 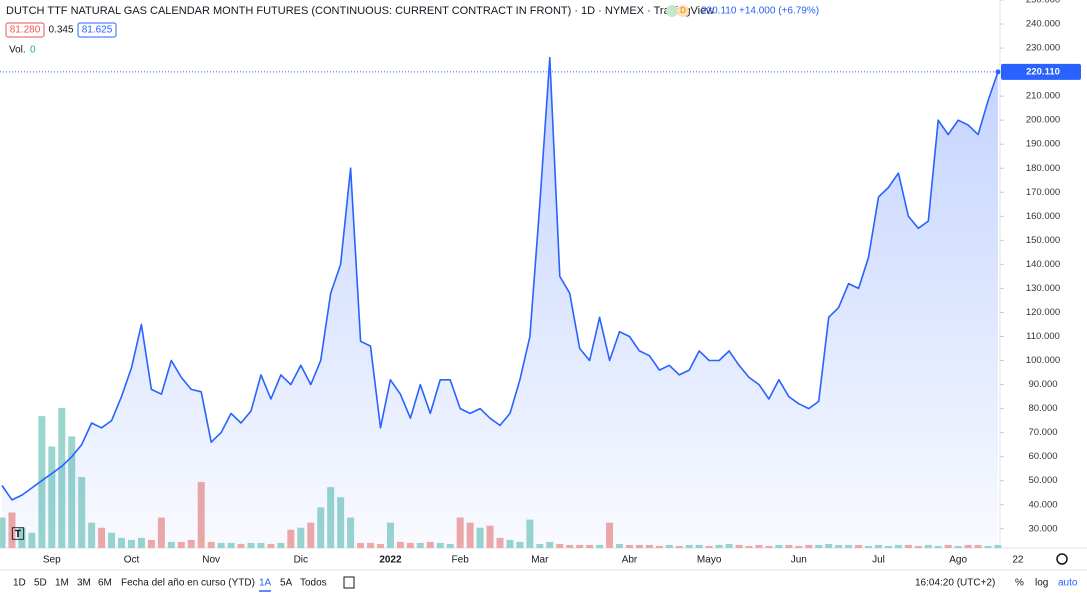 I want to click on y-tick-label: 240.000, so click(x=1043, y=24).